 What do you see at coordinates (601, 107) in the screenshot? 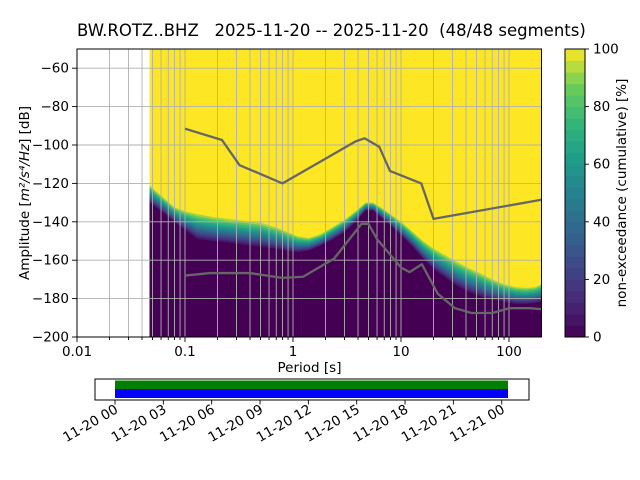
I see `colorbar-tick-label: 80` at bounding box center [601, 107].